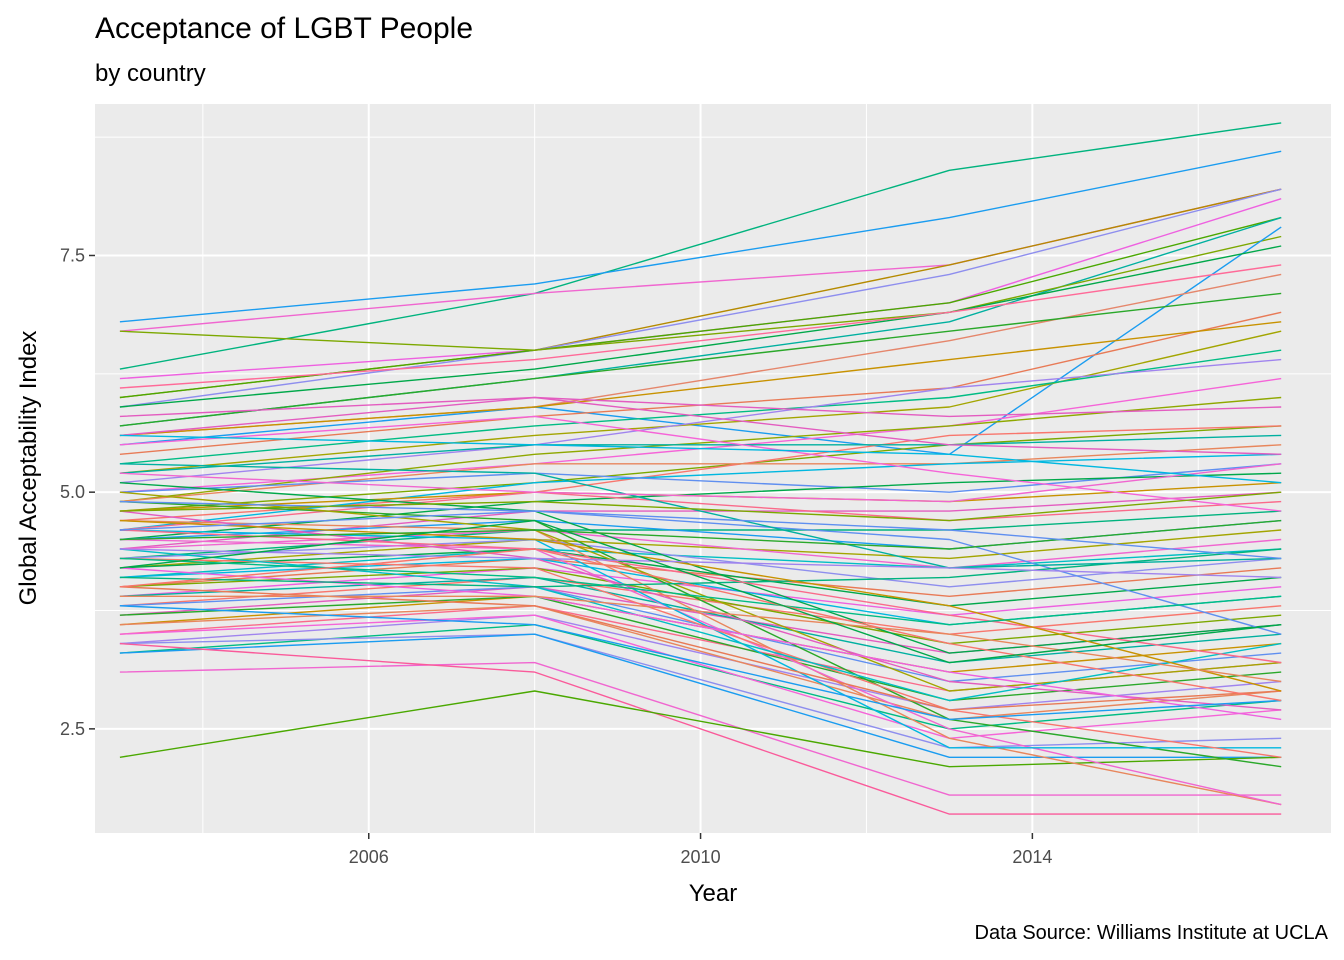 The width and height of the screenshot is (1344, 960). I want to click on x-tick-label: 2006, so click(369, 857).